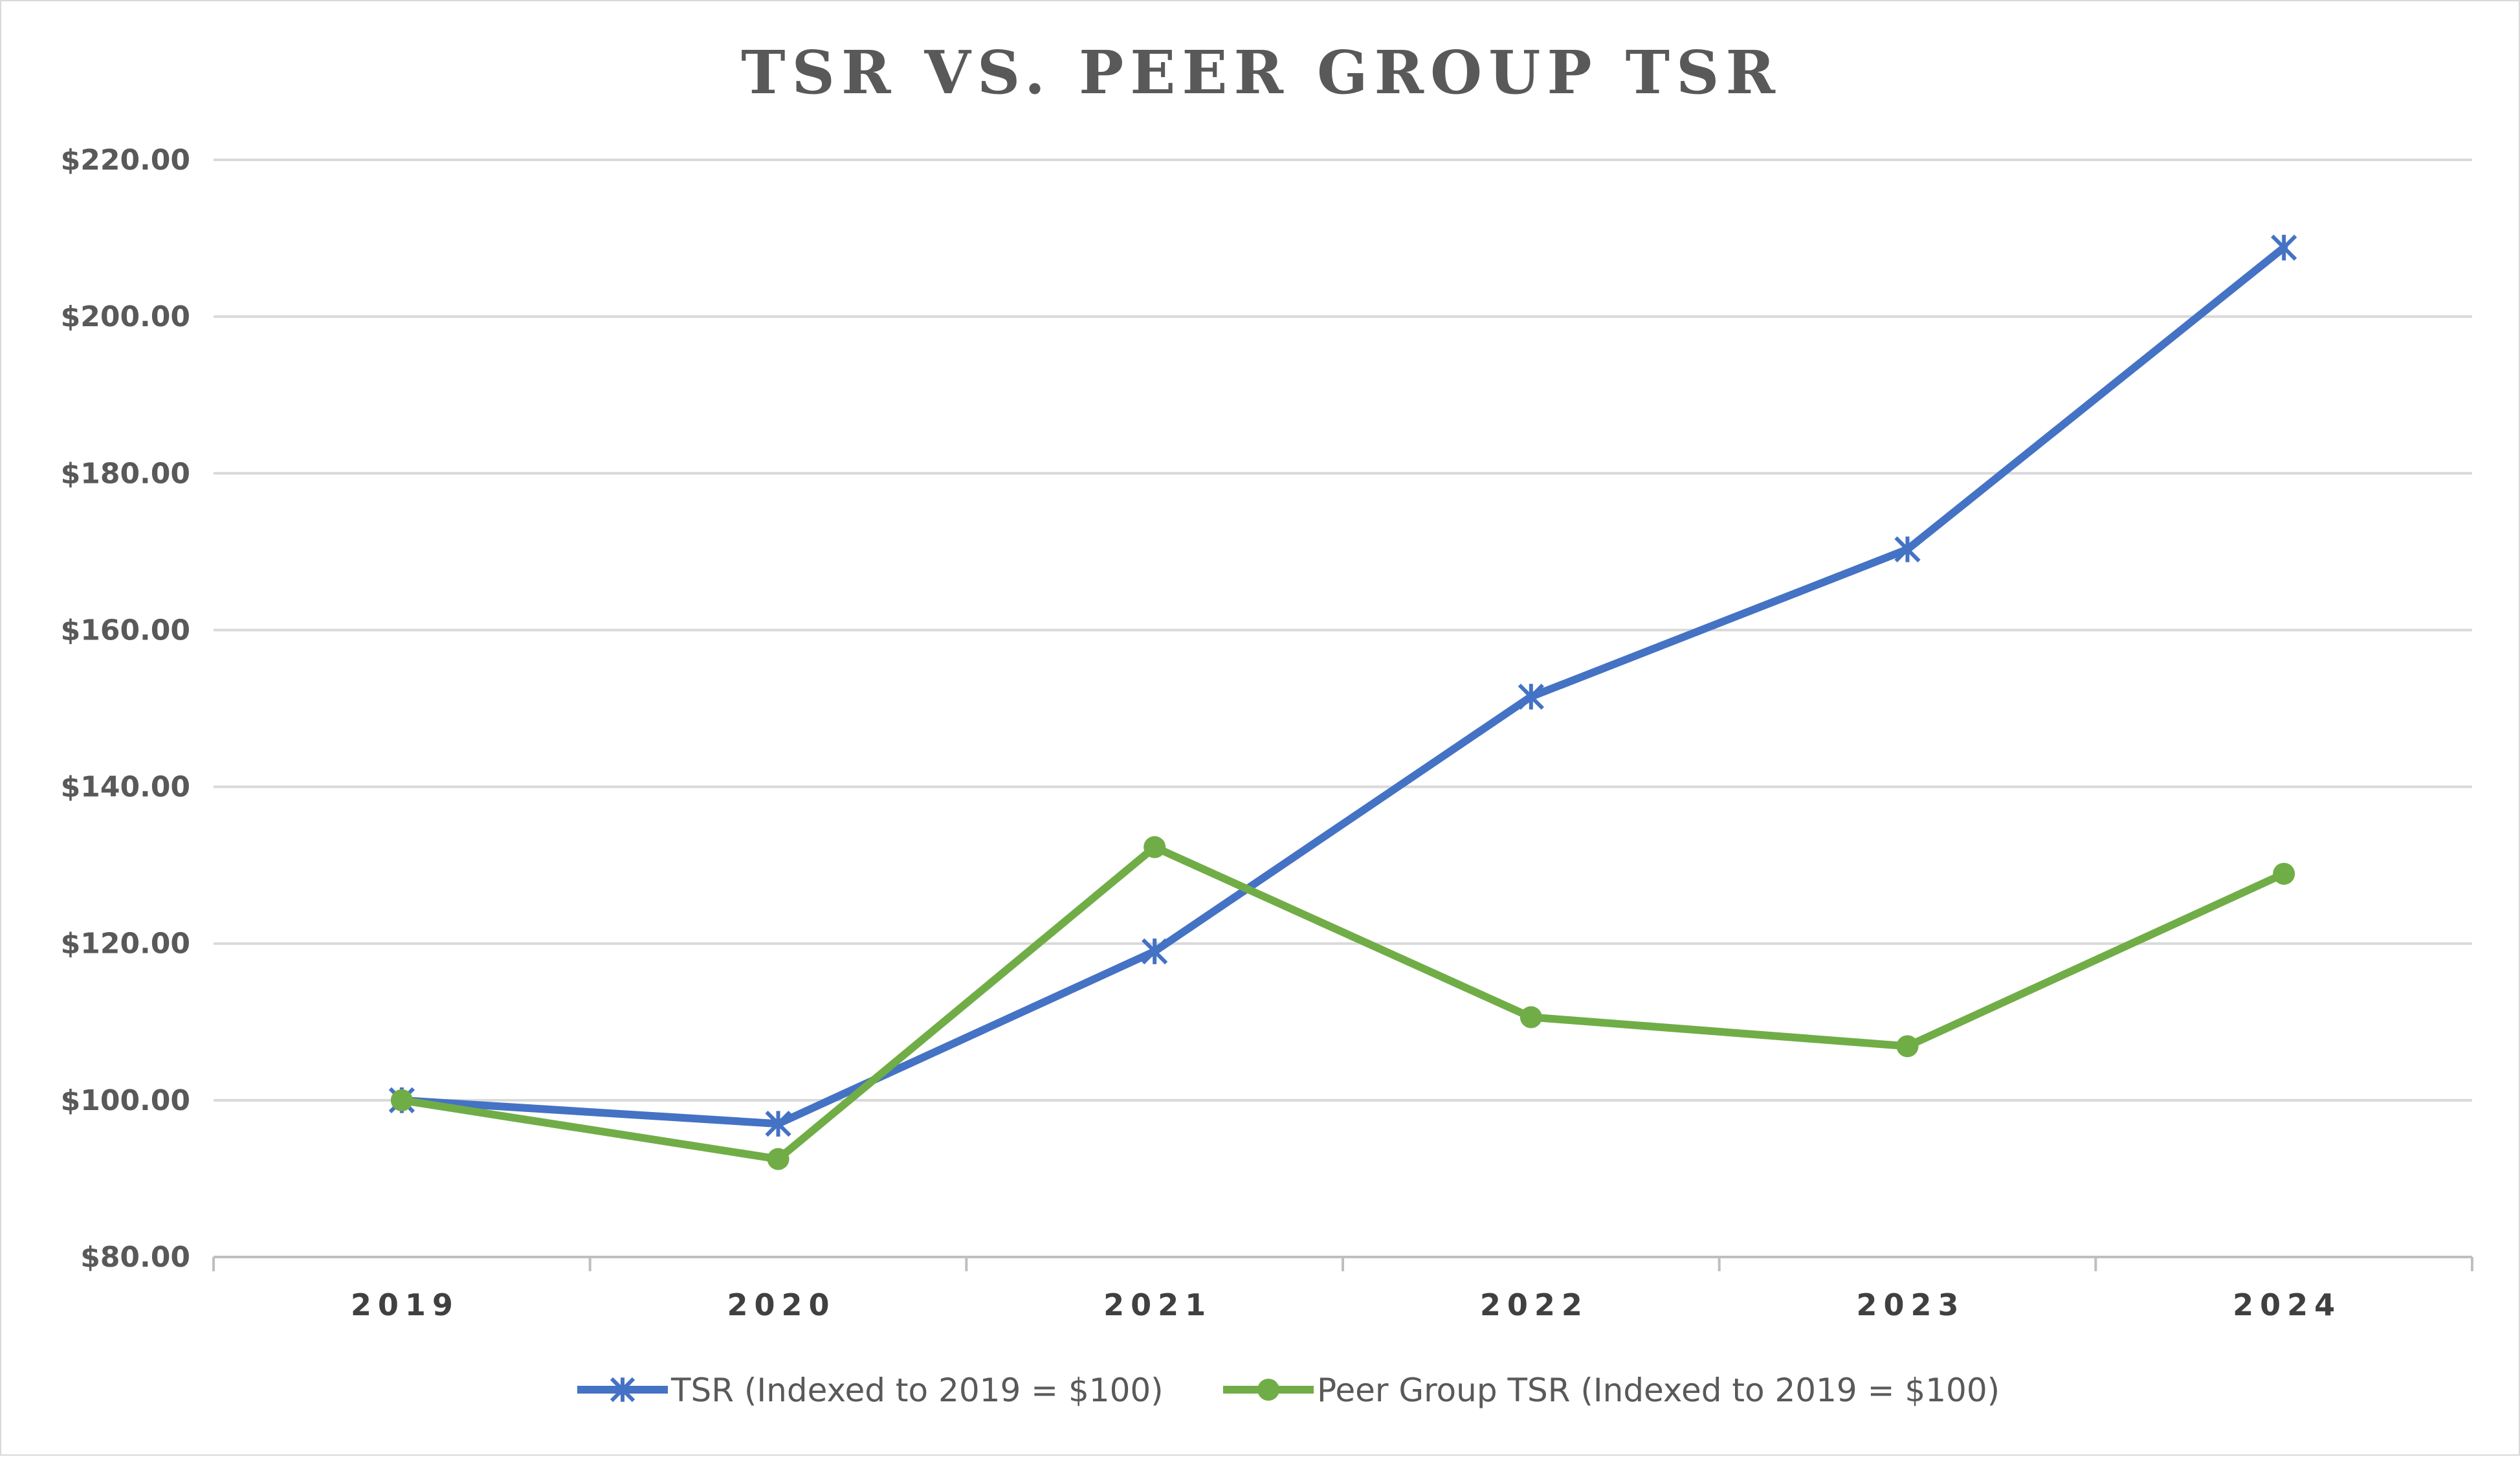 Image resolution: width=2520 pixels, height=1457 pixels. What do you see at coordinates (1346, 1304) in the screenshot?
I see `x-axis-tick-labels: 2019 2020 2021 2022 2023 2024` at bounding box center [1346, 1304].